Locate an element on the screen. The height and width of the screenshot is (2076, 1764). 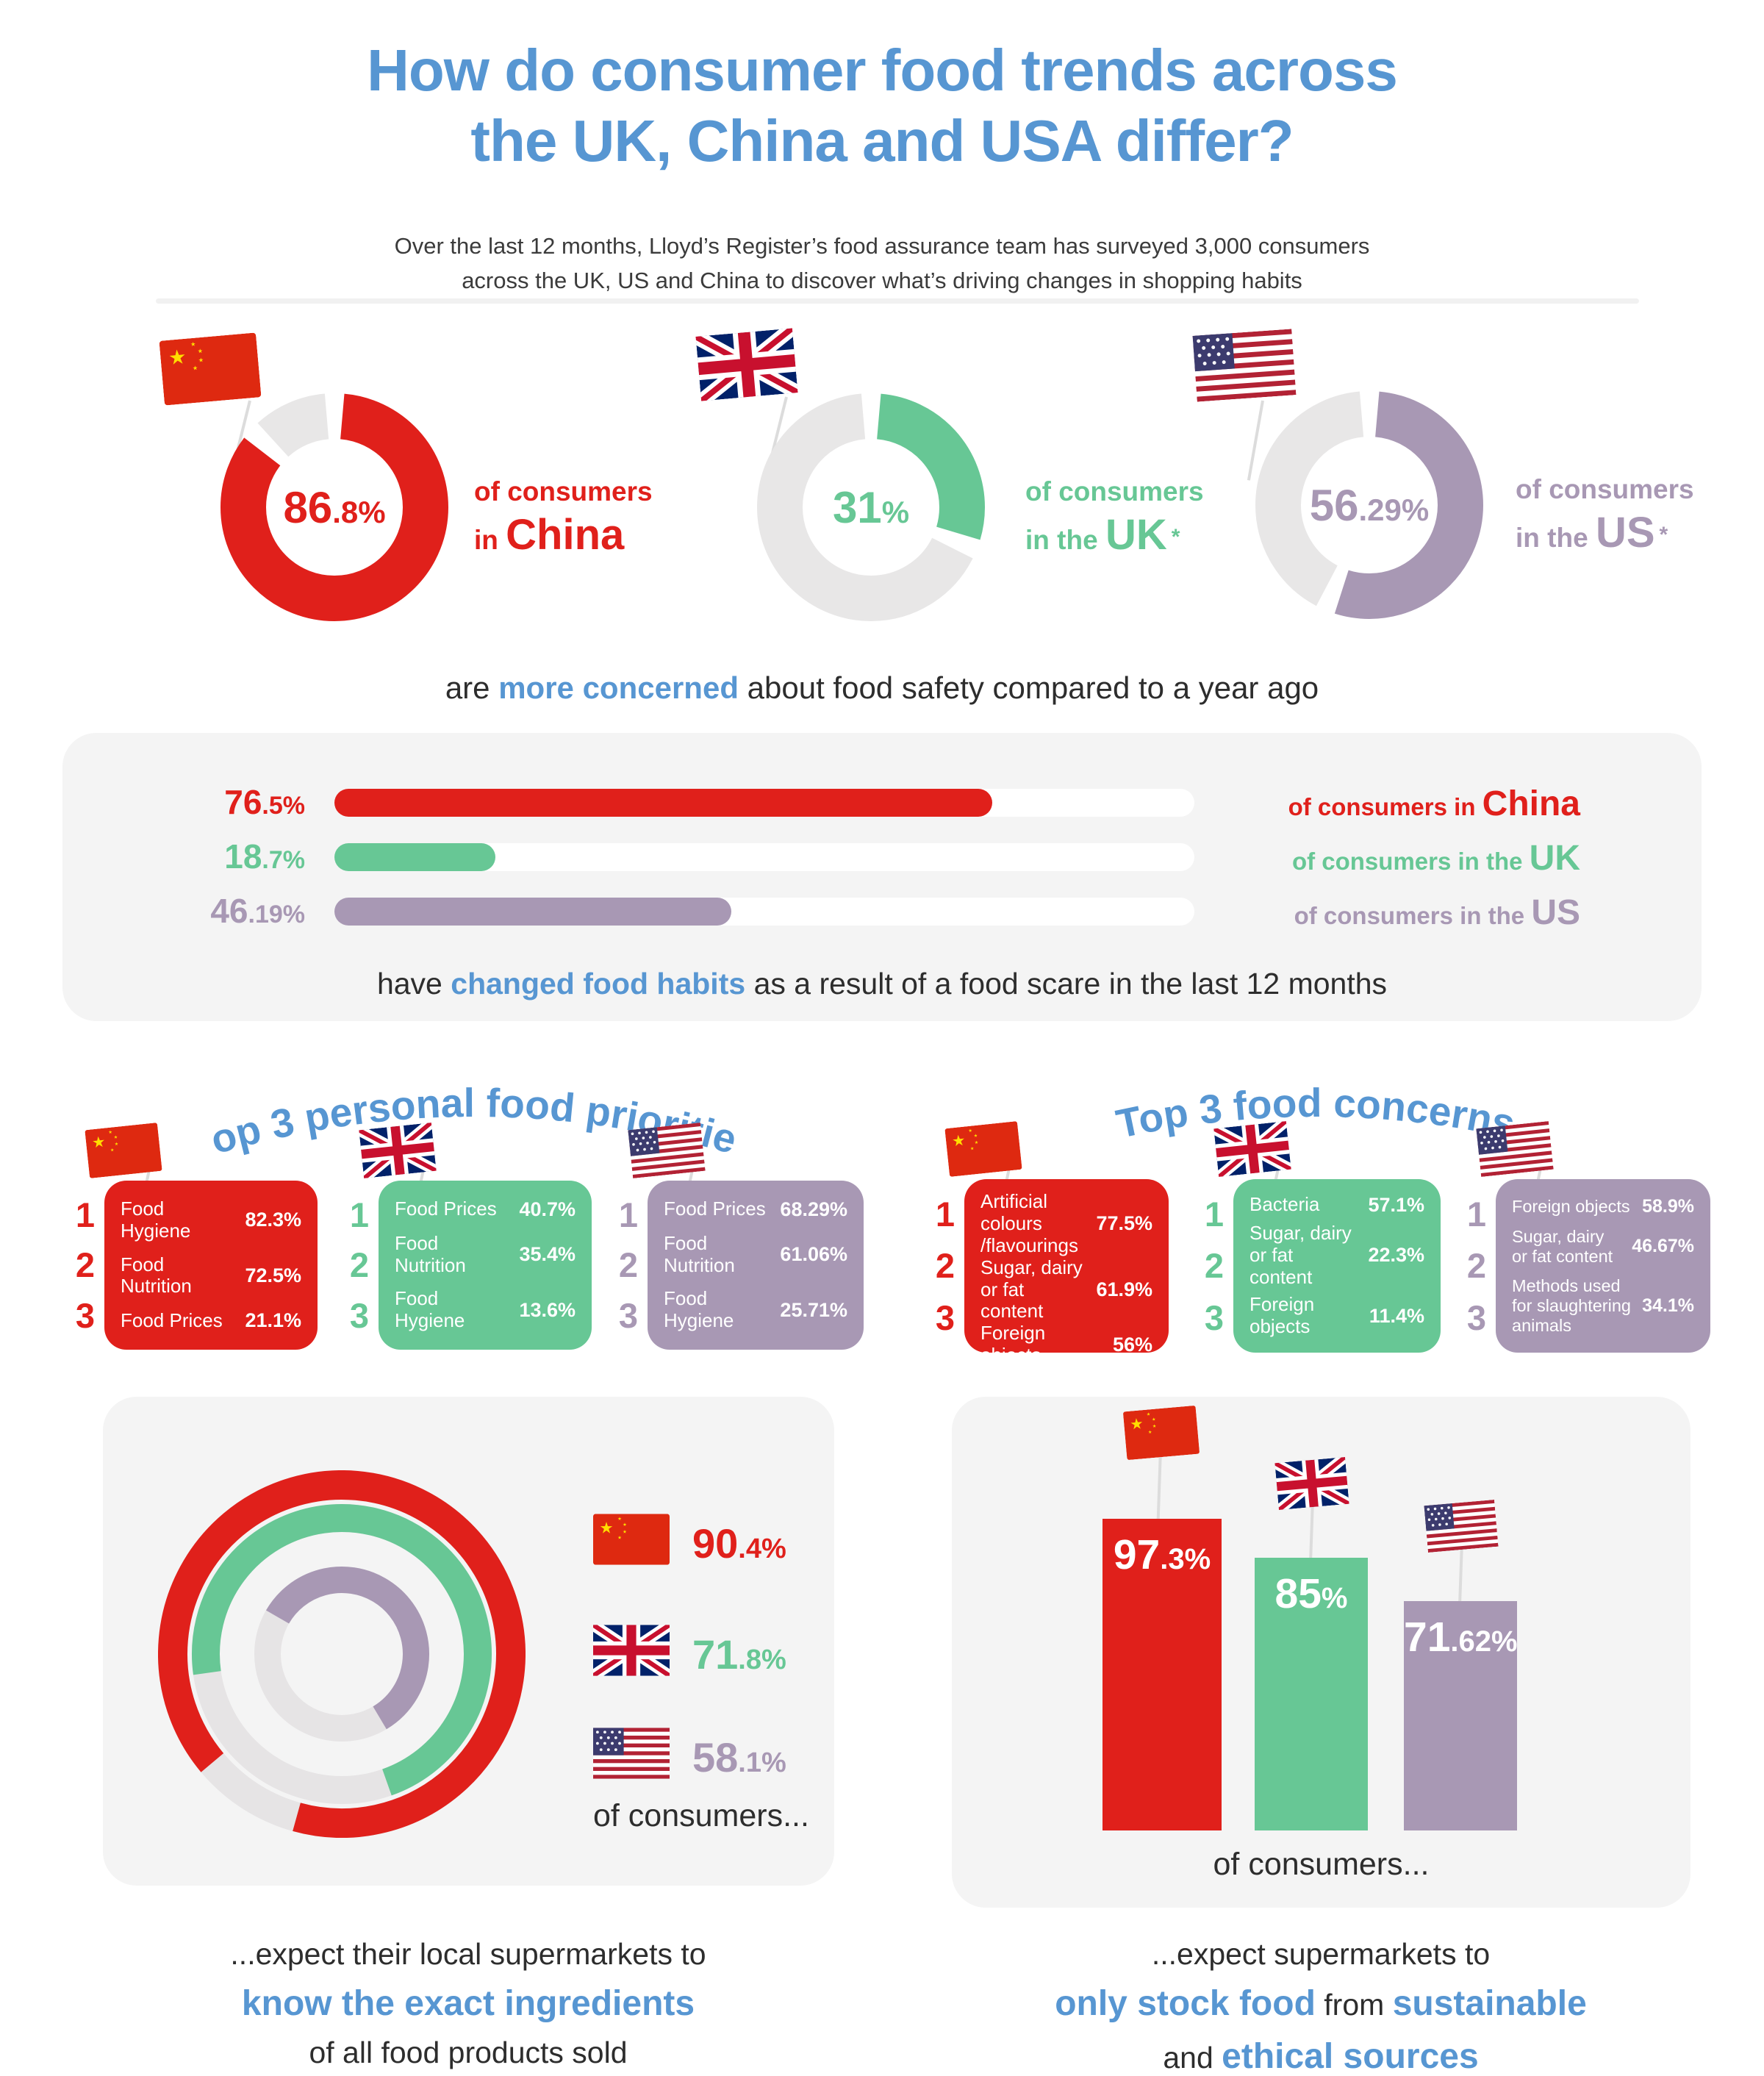
concerns-china-flag is located at coordinates (983, 1149).